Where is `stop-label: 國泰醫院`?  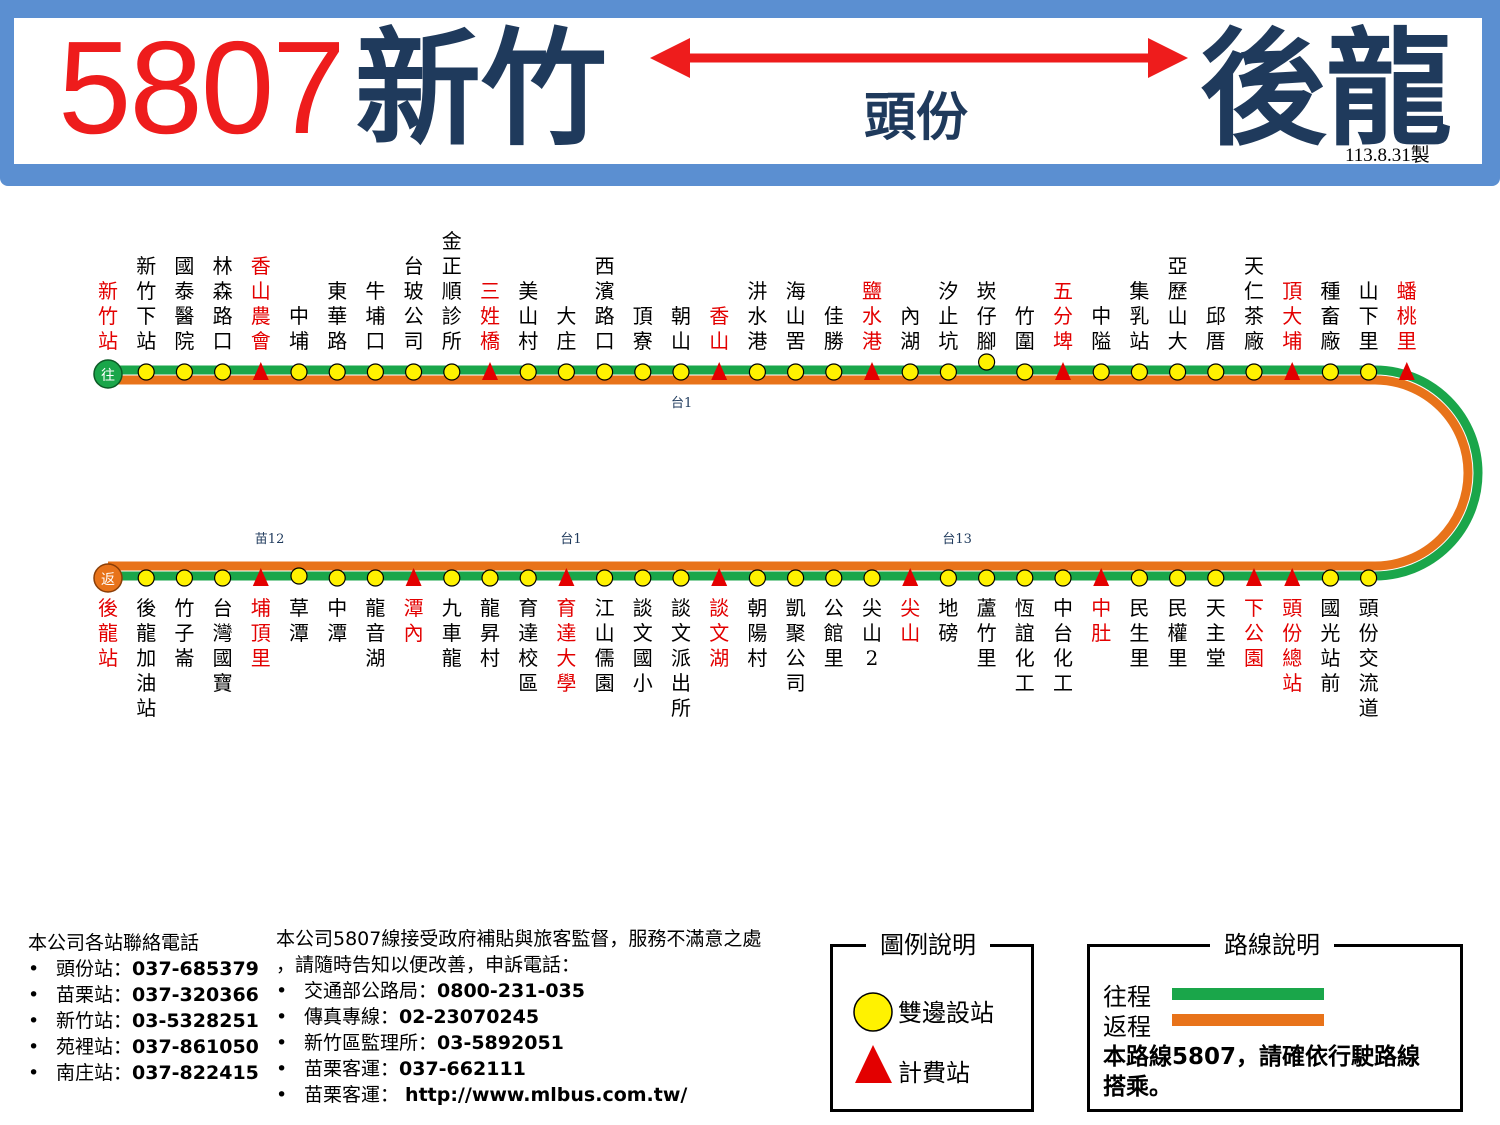 stop-label: 國泰醫院 is located at coordinates (184, 303).